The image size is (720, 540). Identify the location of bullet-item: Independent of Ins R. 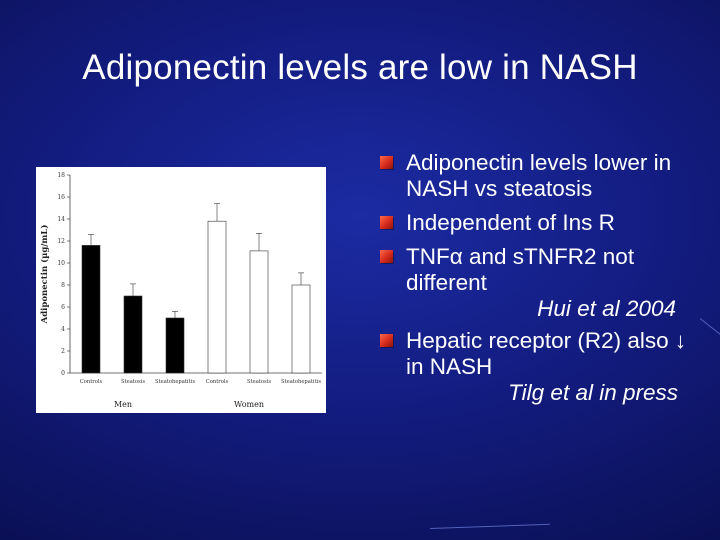
(540, 223).